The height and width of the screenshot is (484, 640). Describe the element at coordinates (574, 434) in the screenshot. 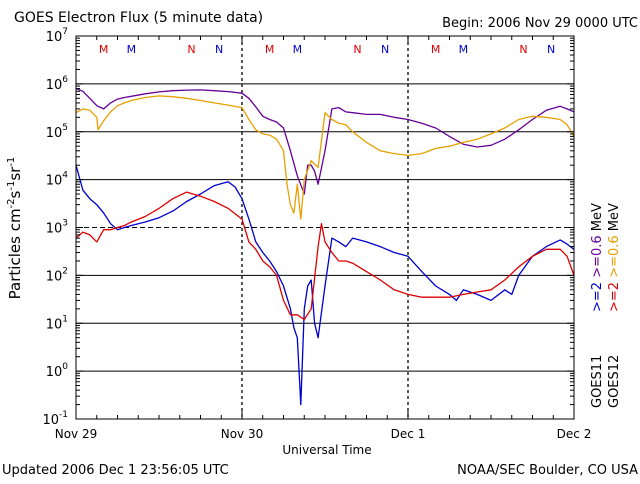

I see `x-tick-label: Dec 2` at that location.